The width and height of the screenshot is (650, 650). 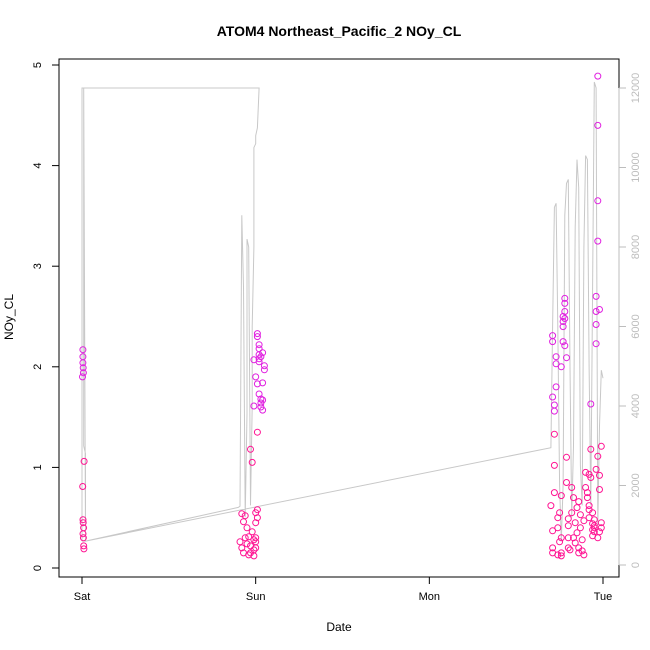 What do you see at coordinates (9, 317) in the screenshot?
I see `y-axis-label: NOy_CL` at bounding box center [9, 317].